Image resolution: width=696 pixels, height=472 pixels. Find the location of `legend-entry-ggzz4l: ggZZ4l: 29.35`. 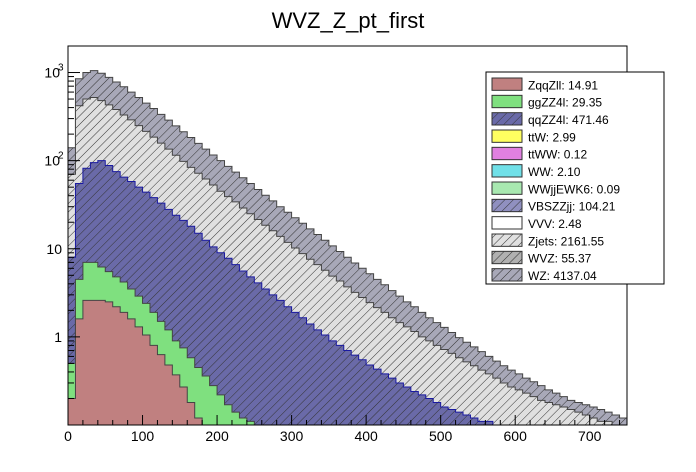

legend-entry-ggzz4l: ggZZ4l: 29.35 is located at coordinates (546, 102).